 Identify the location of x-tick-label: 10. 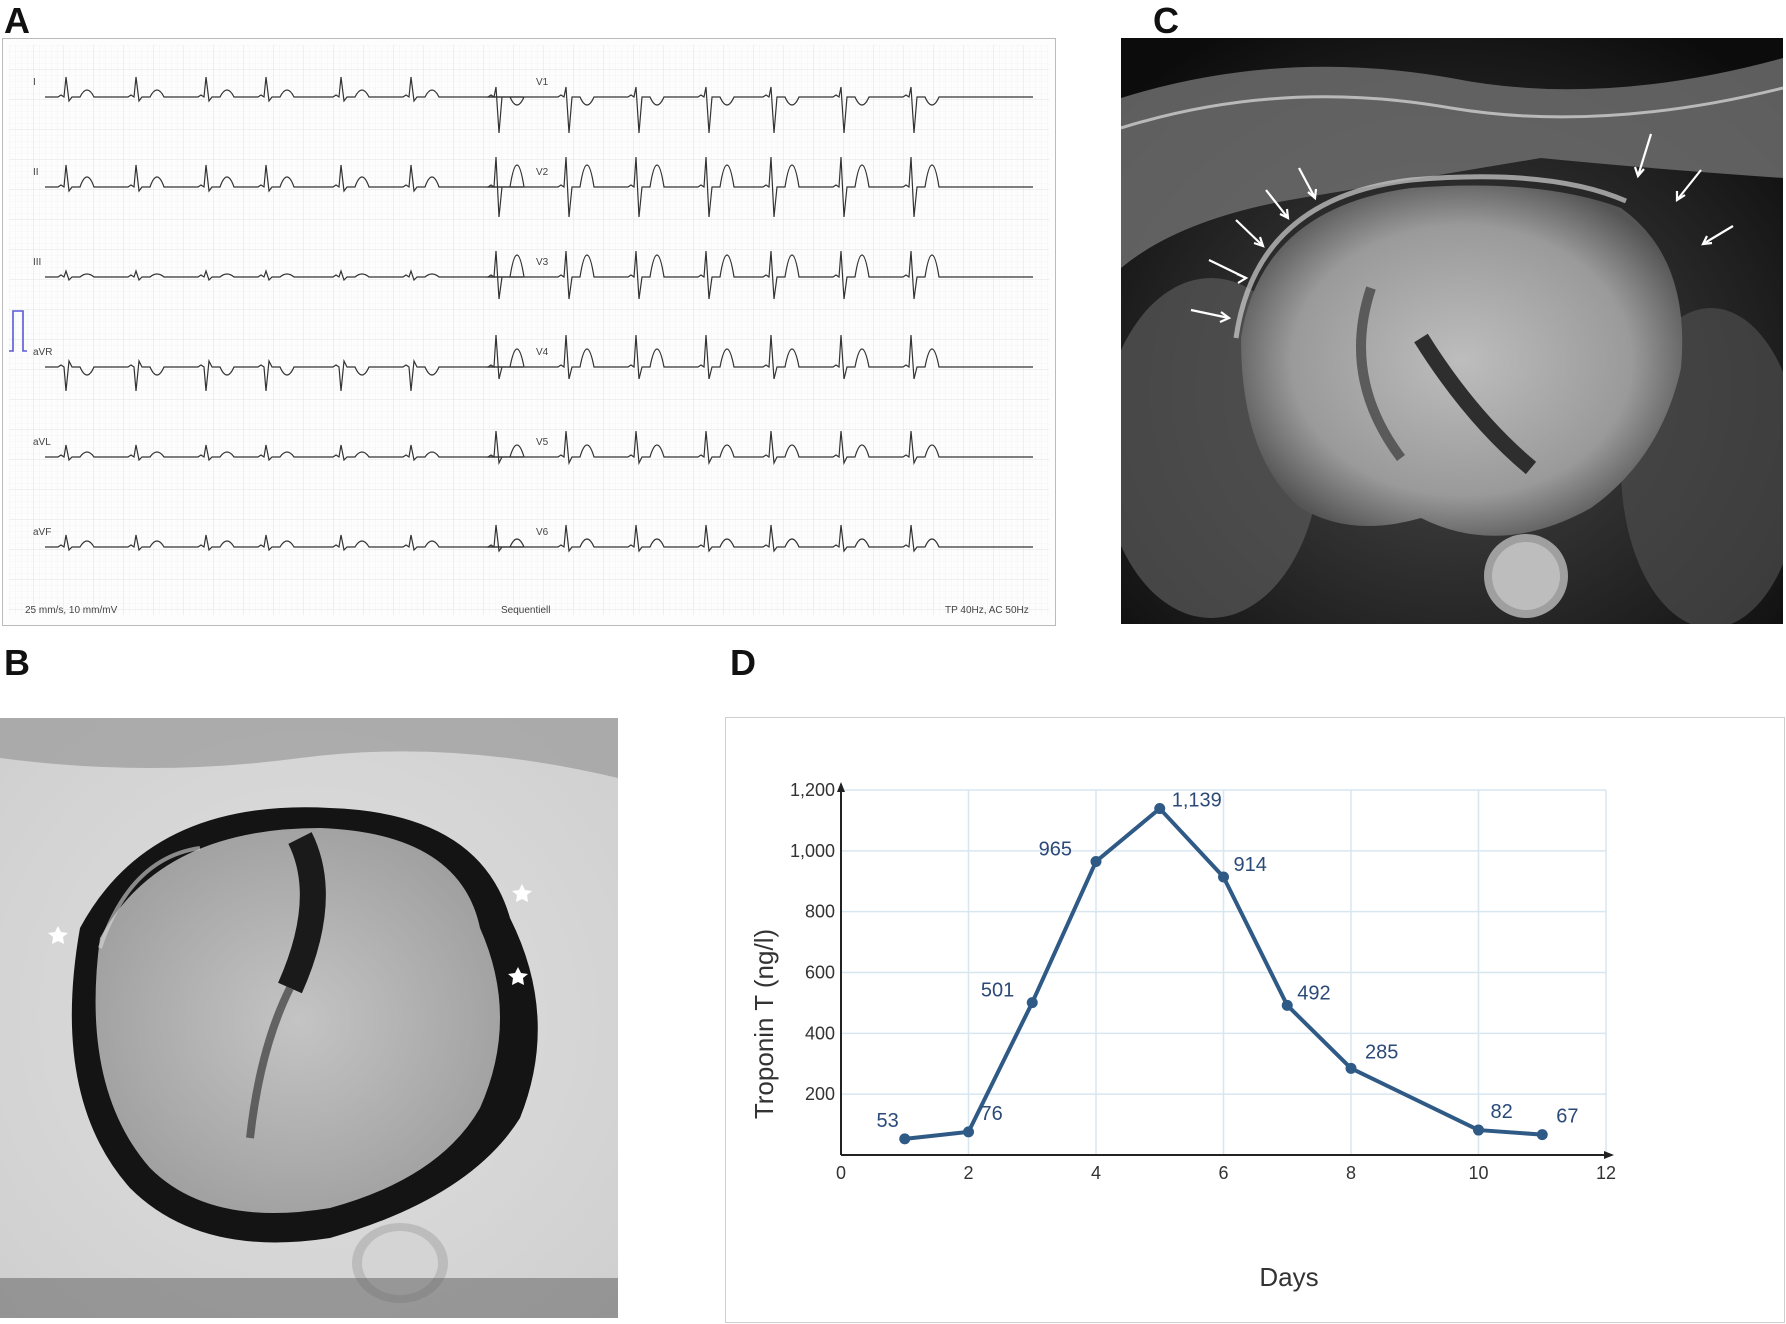
(1478, 1173).